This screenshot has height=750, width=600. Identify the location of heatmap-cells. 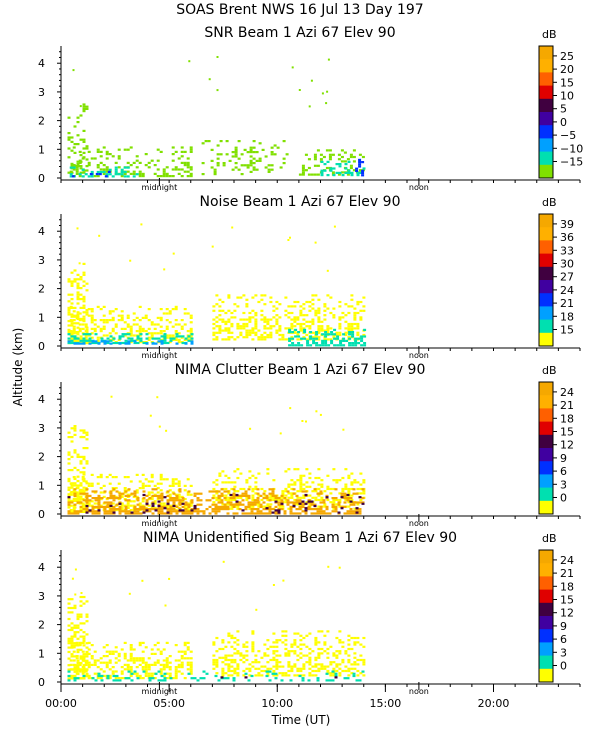
(217, 285).